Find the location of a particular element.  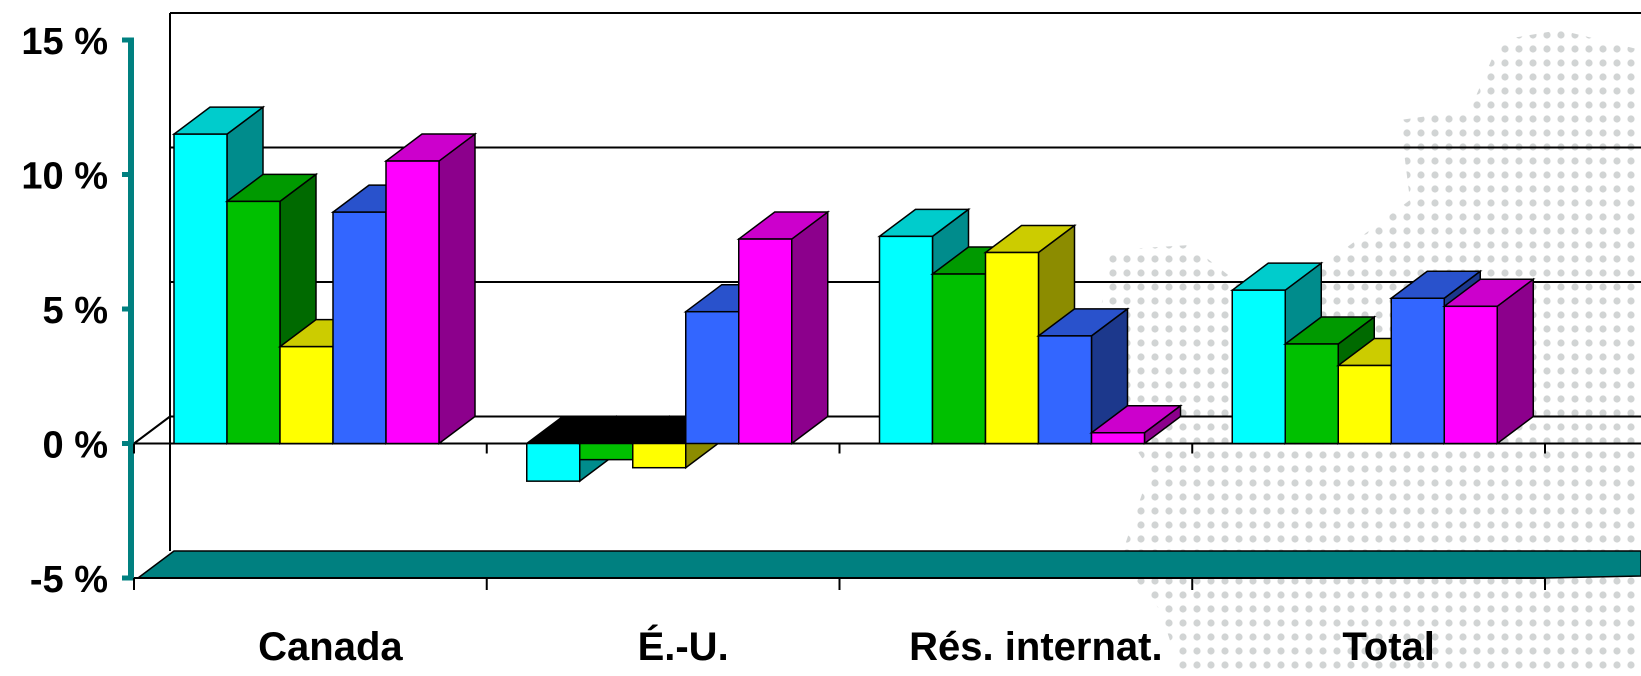

category-label: Total is located at coordinates (1388, 647).